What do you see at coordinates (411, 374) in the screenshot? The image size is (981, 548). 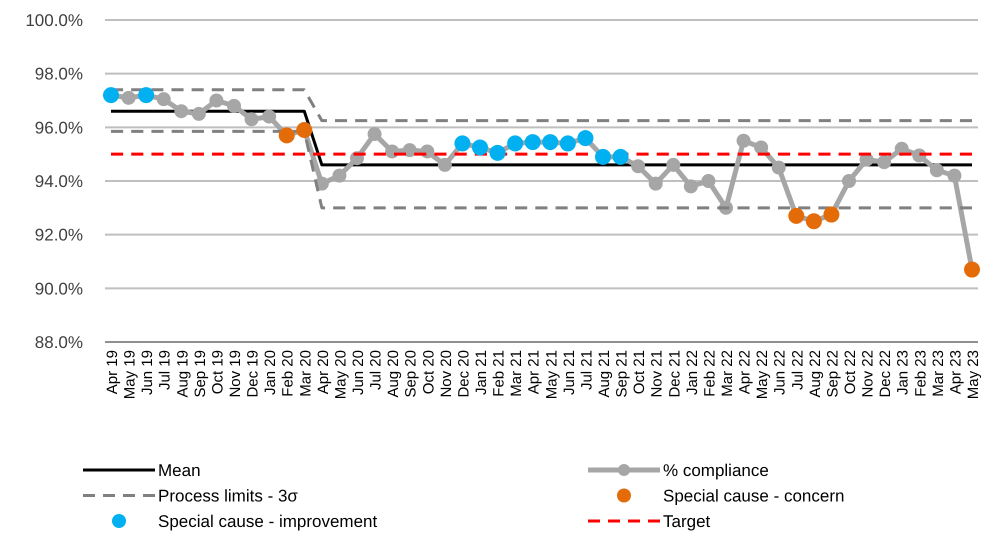 I see `x-tick-label: Sep 20` at bounding box center [411, 374].